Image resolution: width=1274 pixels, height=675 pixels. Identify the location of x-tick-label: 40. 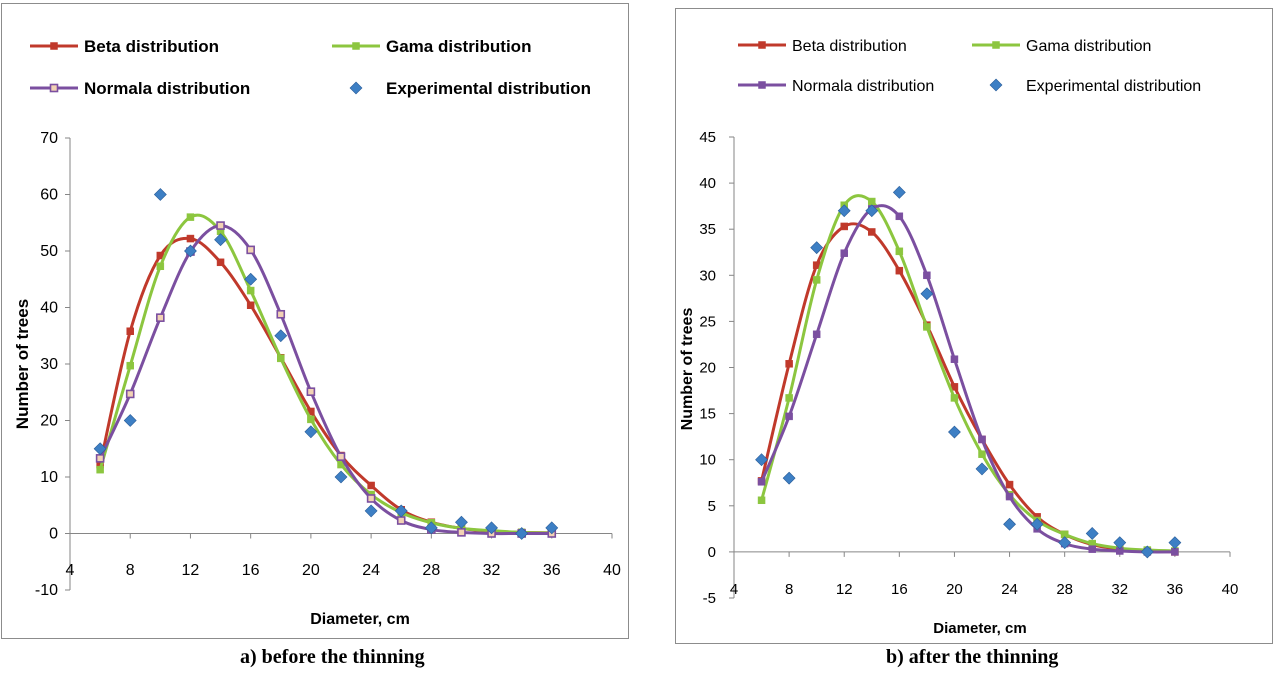
(1230, 589).